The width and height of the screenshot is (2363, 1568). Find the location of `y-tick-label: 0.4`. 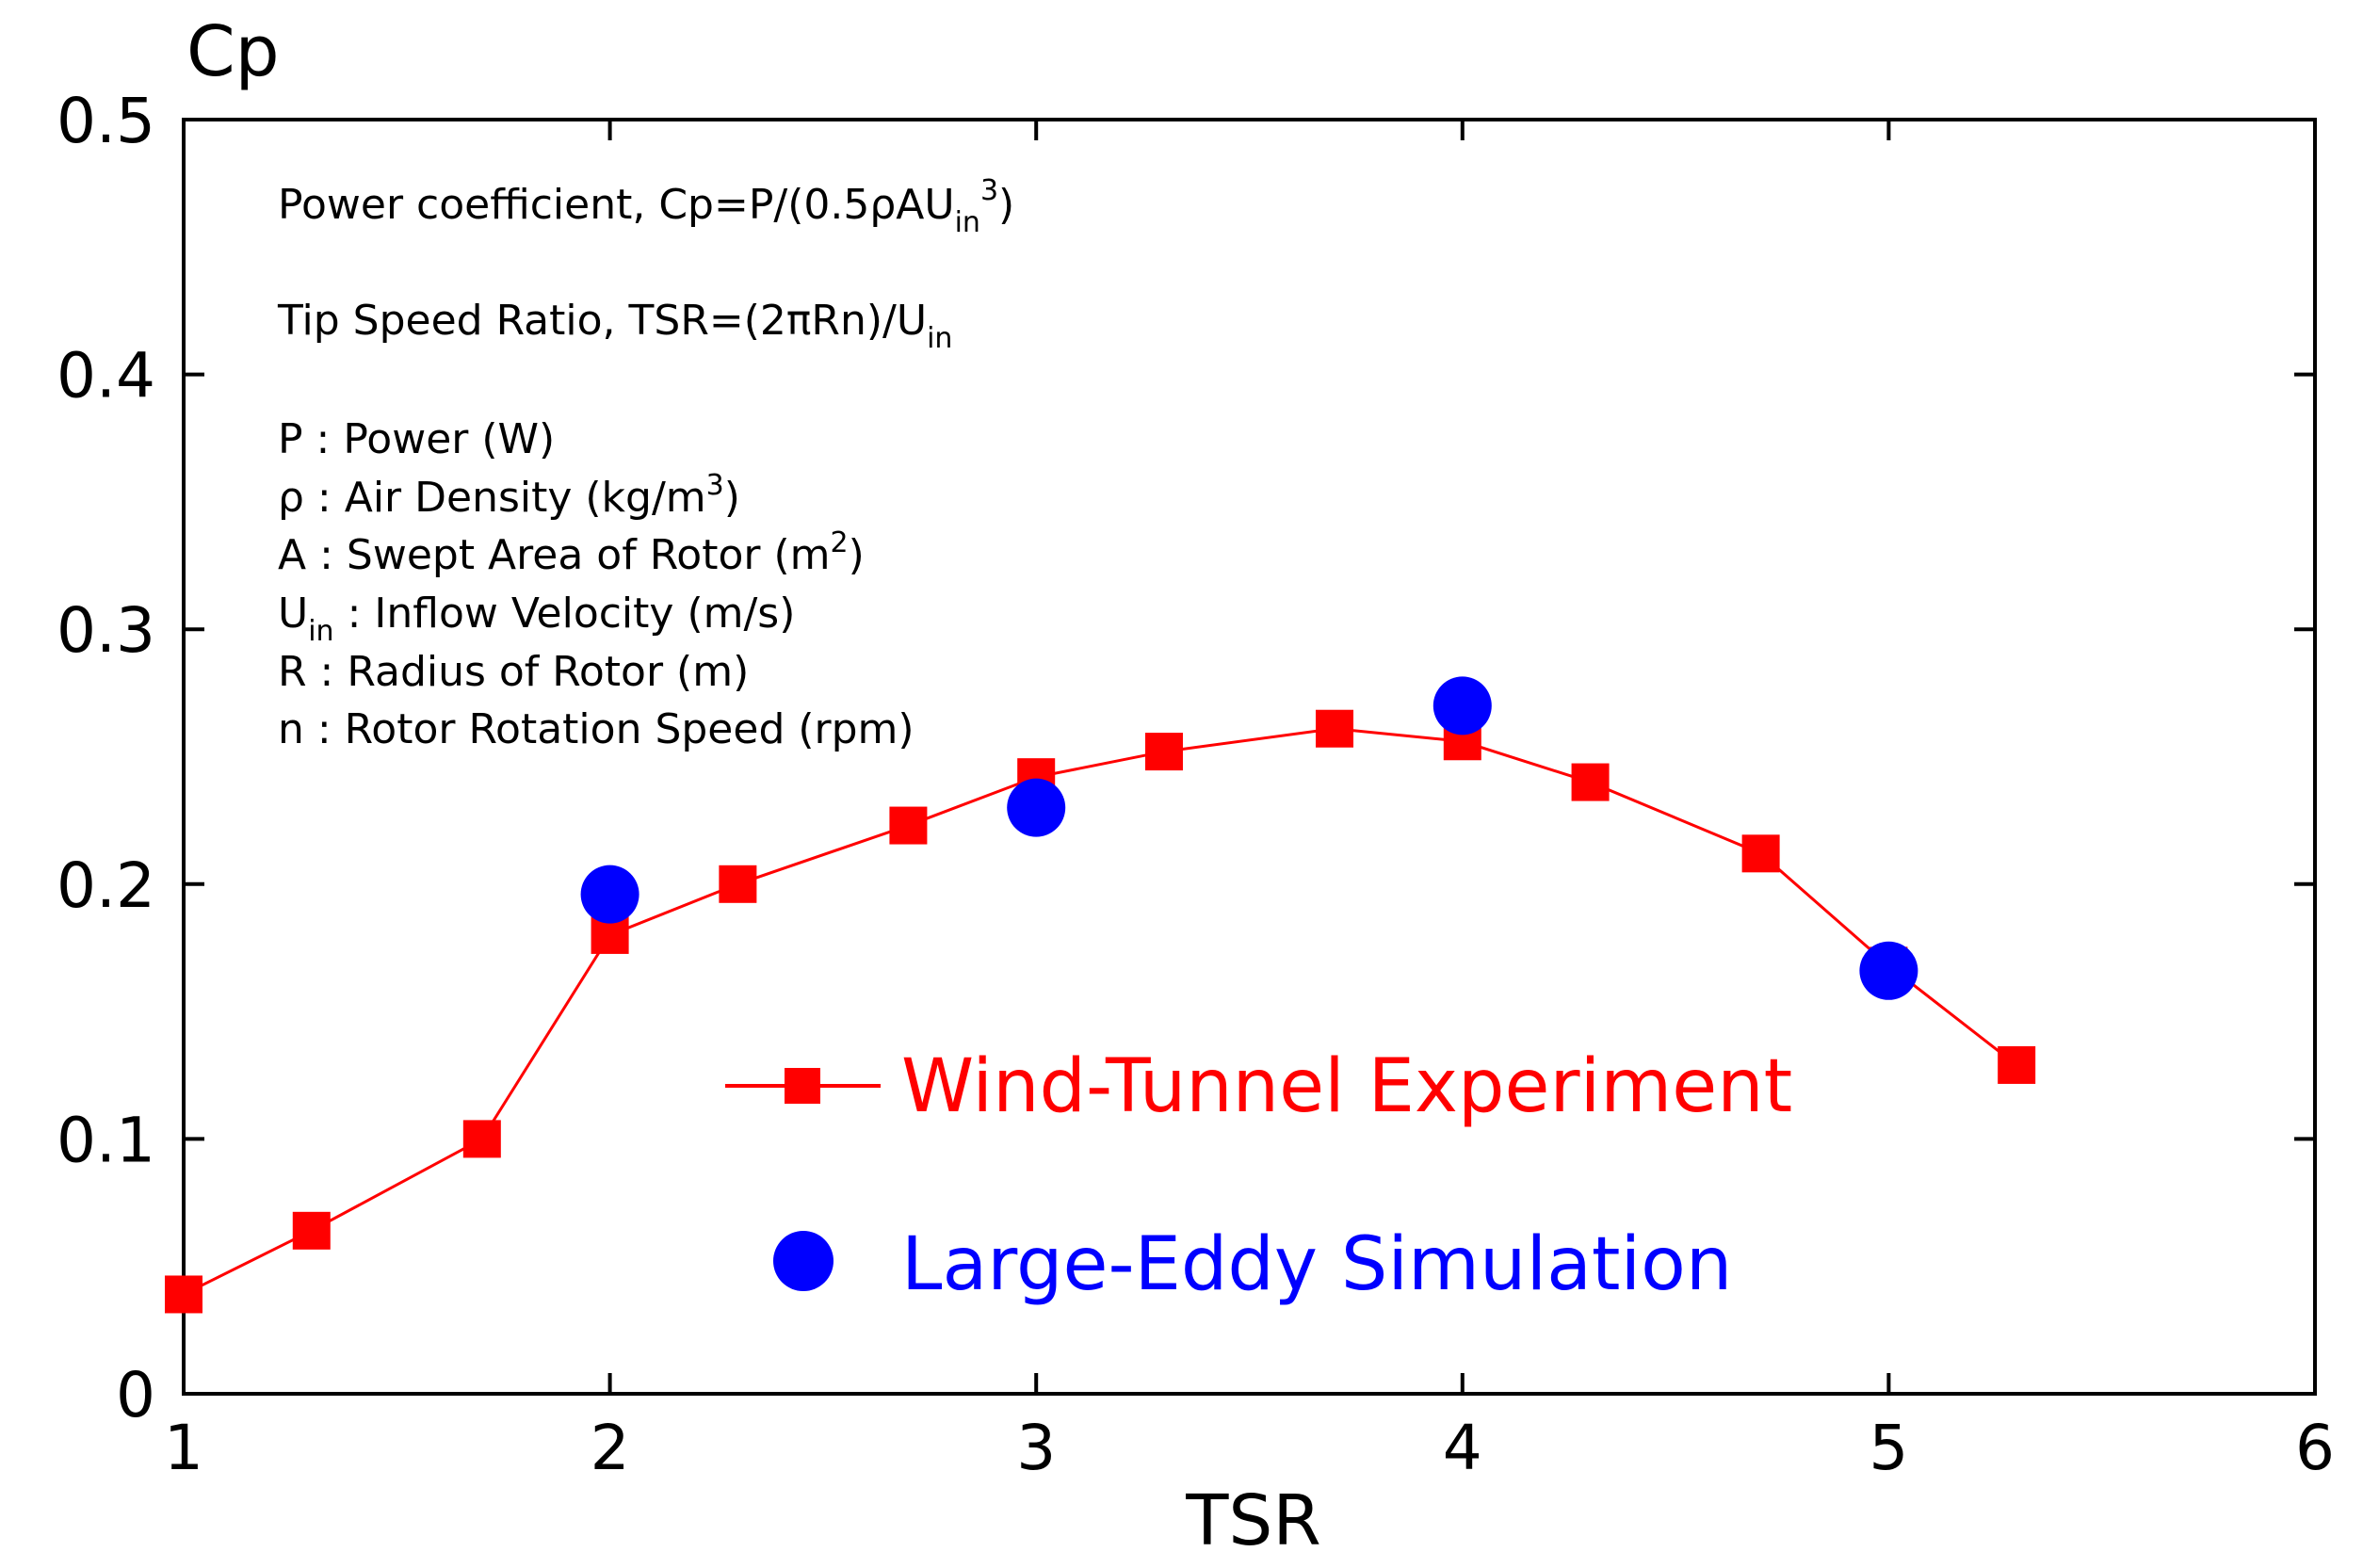

y-tick-label: 0.4 is located at coordinates (106, 376).